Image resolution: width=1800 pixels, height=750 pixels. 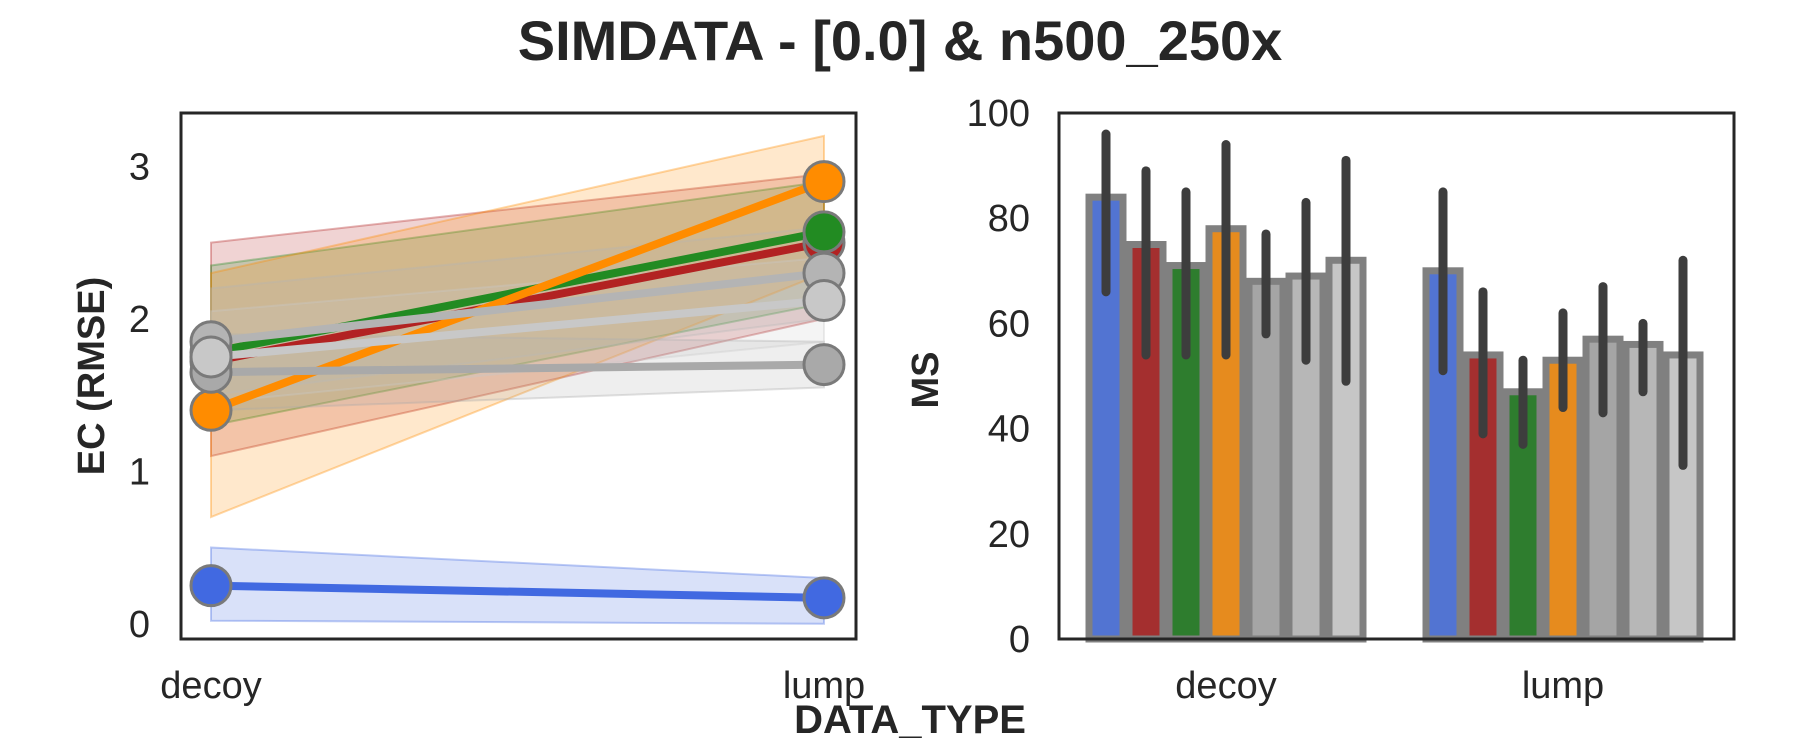 What do you see at coordinates (910, 720) in the screenshot?
I see `shared-x-axis-label: DATA_TYPE` at bounding box center [910, 720].